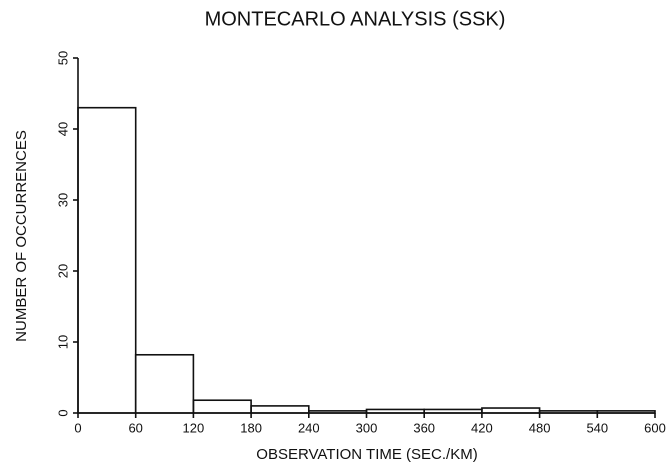 The image size is (672, 468). I want to click on y-tick-label: 0, so click(62, 412).